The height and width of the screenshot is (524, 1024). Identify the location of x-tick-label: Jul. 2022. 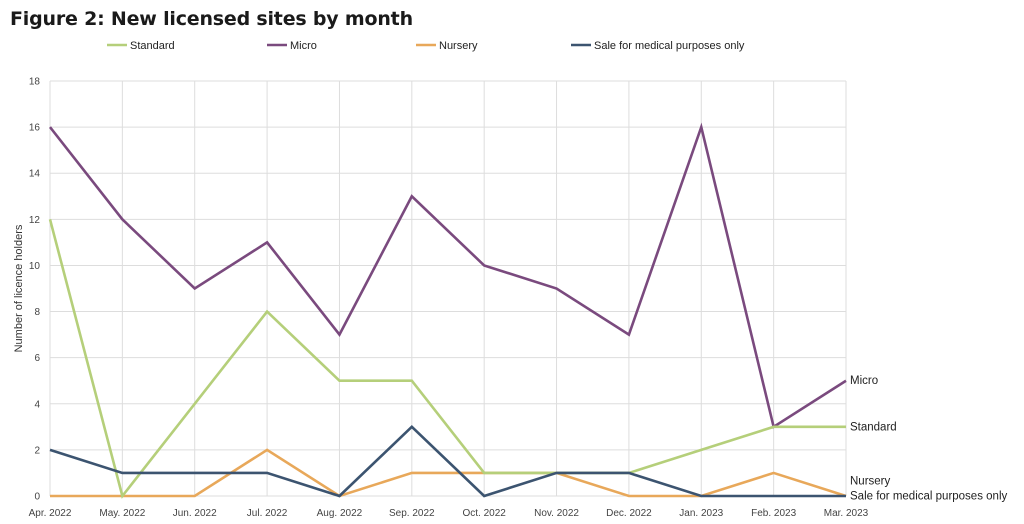
(267, 513).